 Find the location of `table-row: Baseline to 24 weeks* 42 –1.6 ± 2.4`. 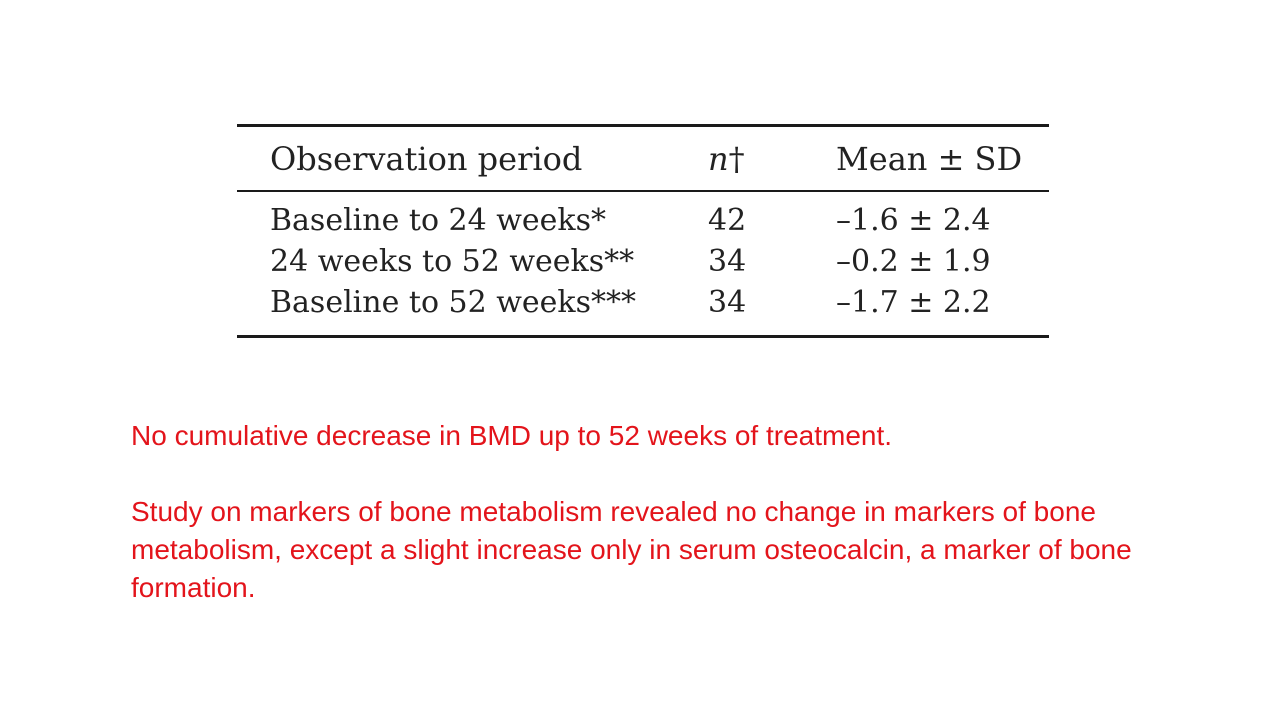

table-row: Baseline to 24 weeks* 42 –1.6 ± 2.4 is located at coordinates (643, 216).